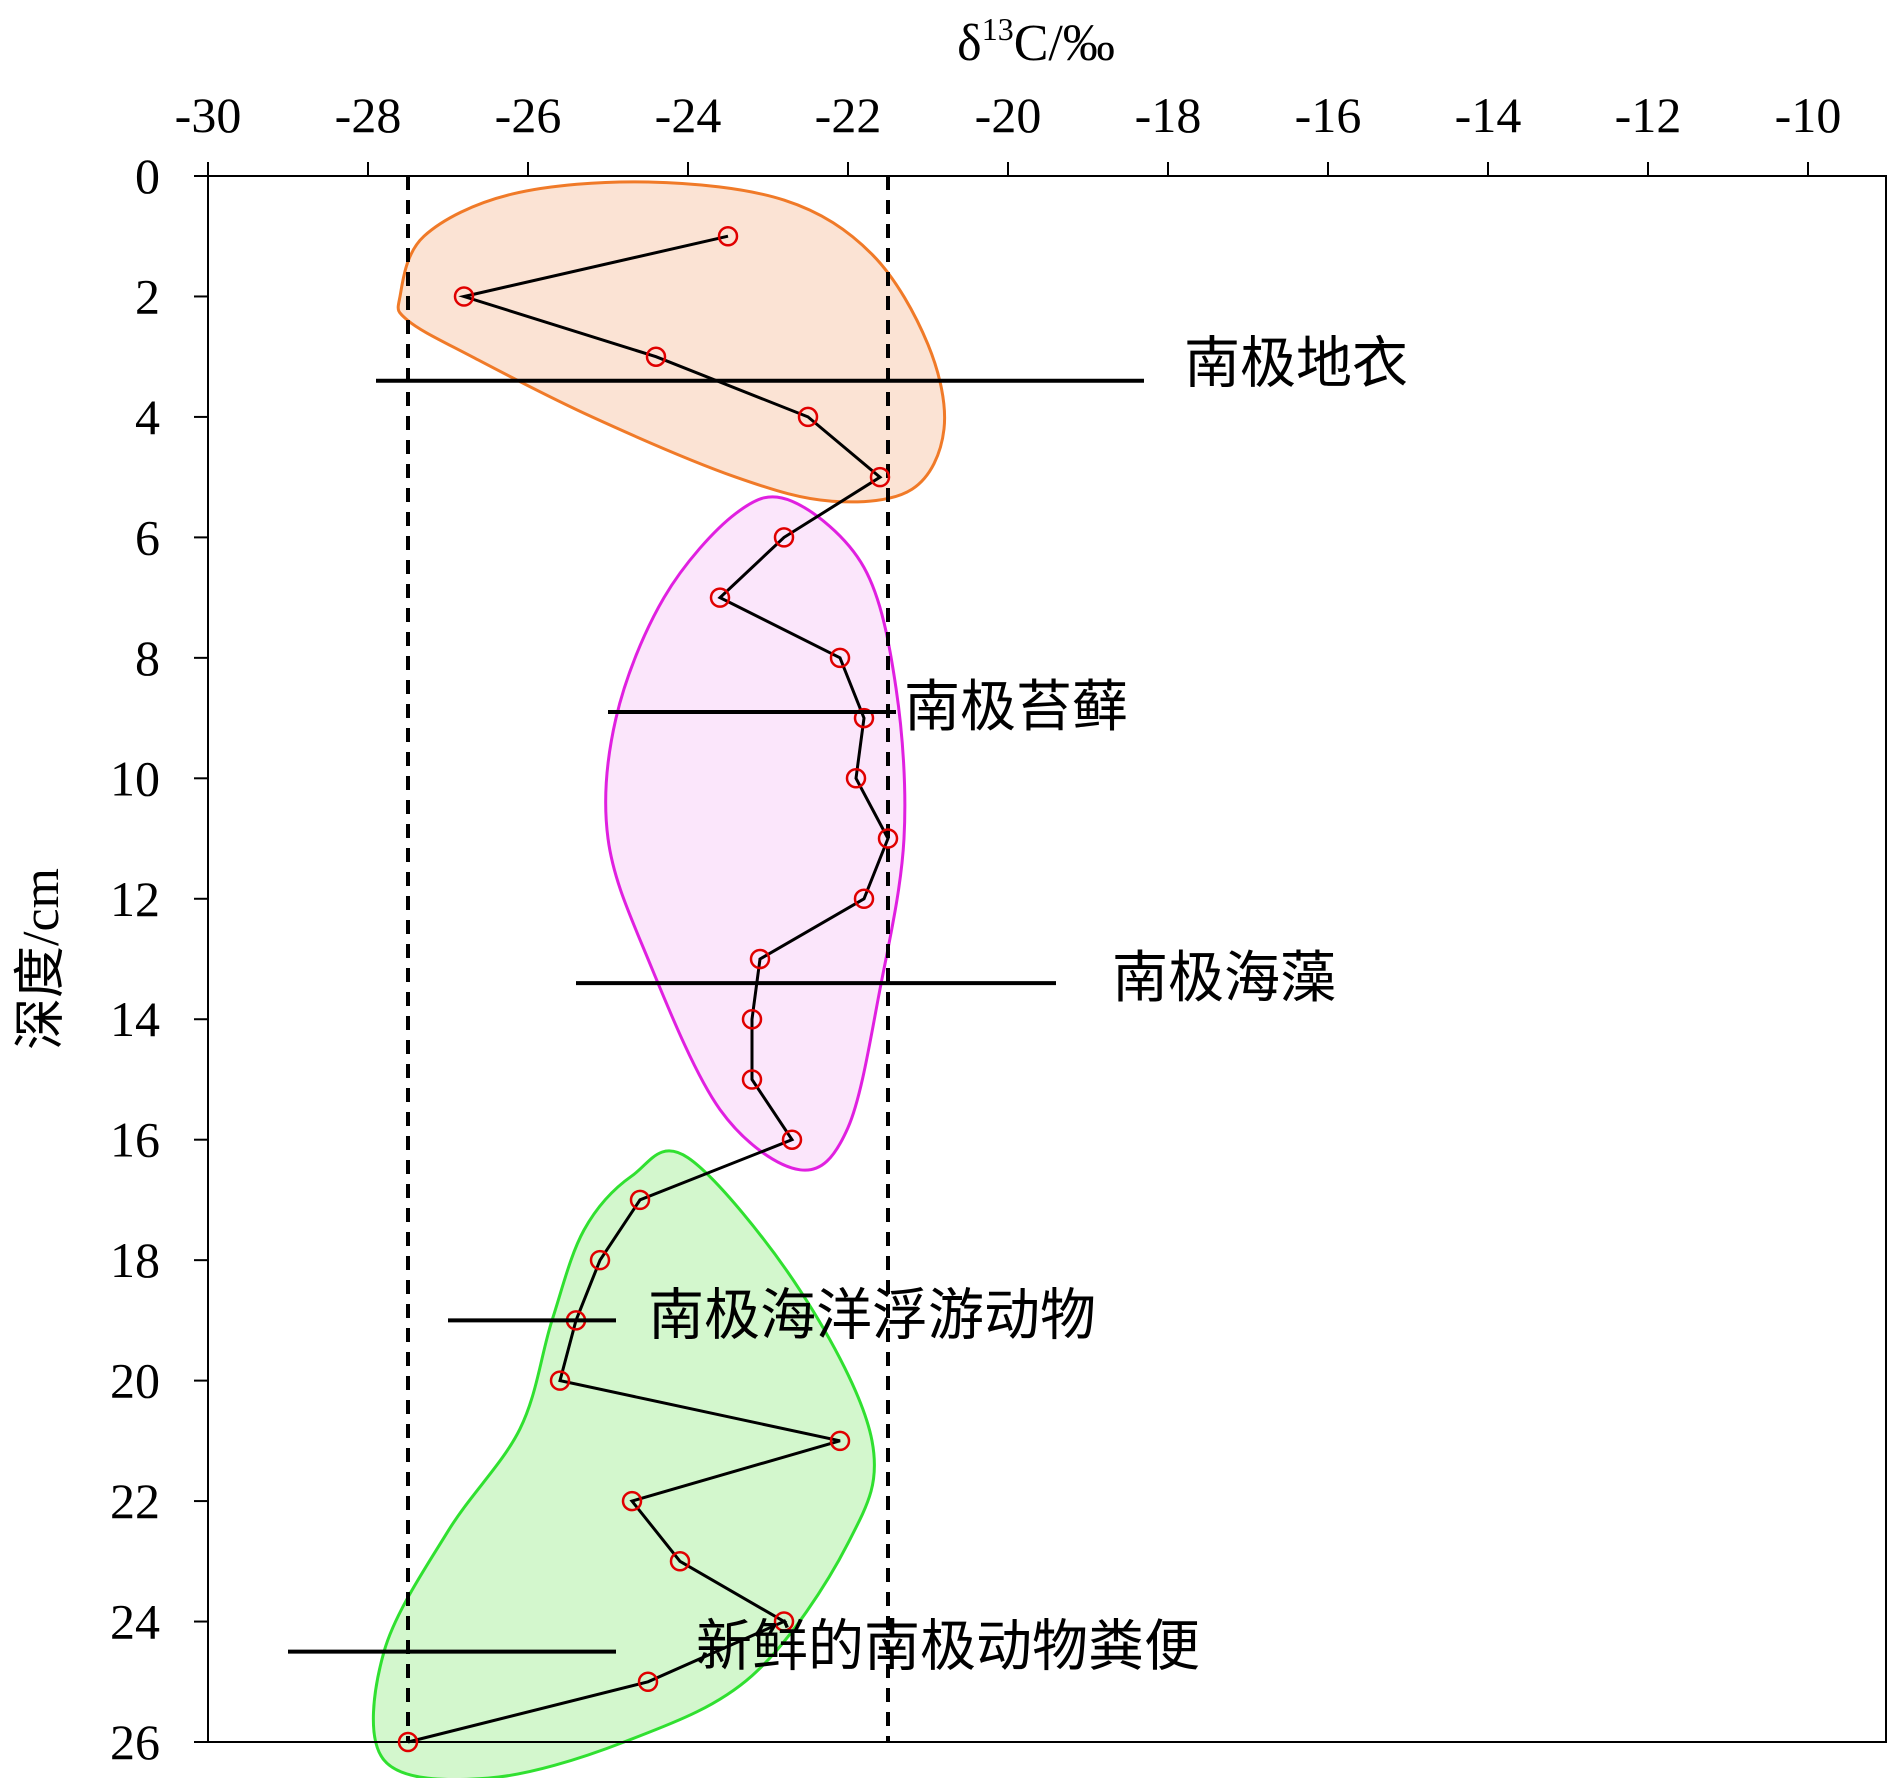 This screenshot has height=1778, width=1890. Describe the element at coordinates (1808, 115) in the screenshot. I see `x-tick-label: -10` at that location.